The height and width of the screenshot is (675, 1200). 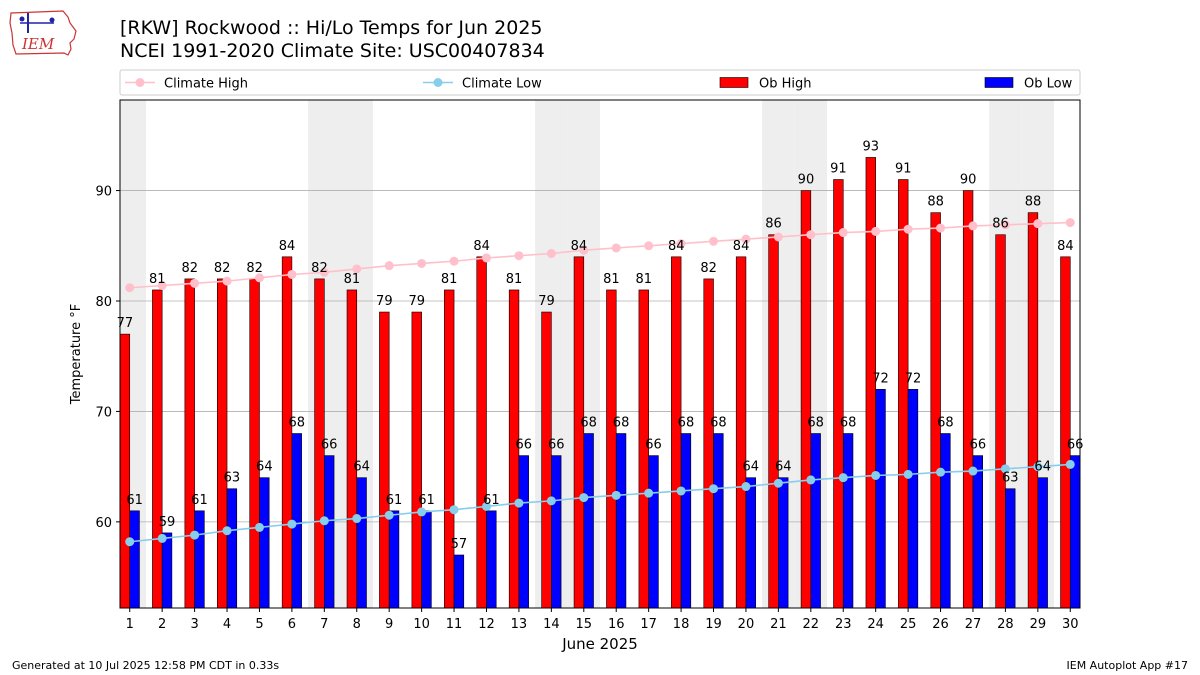 What do you see at coordinates (778, 624) in the screenshot?
I see `x-tick-label: 21` at bounding box center [778, 624].